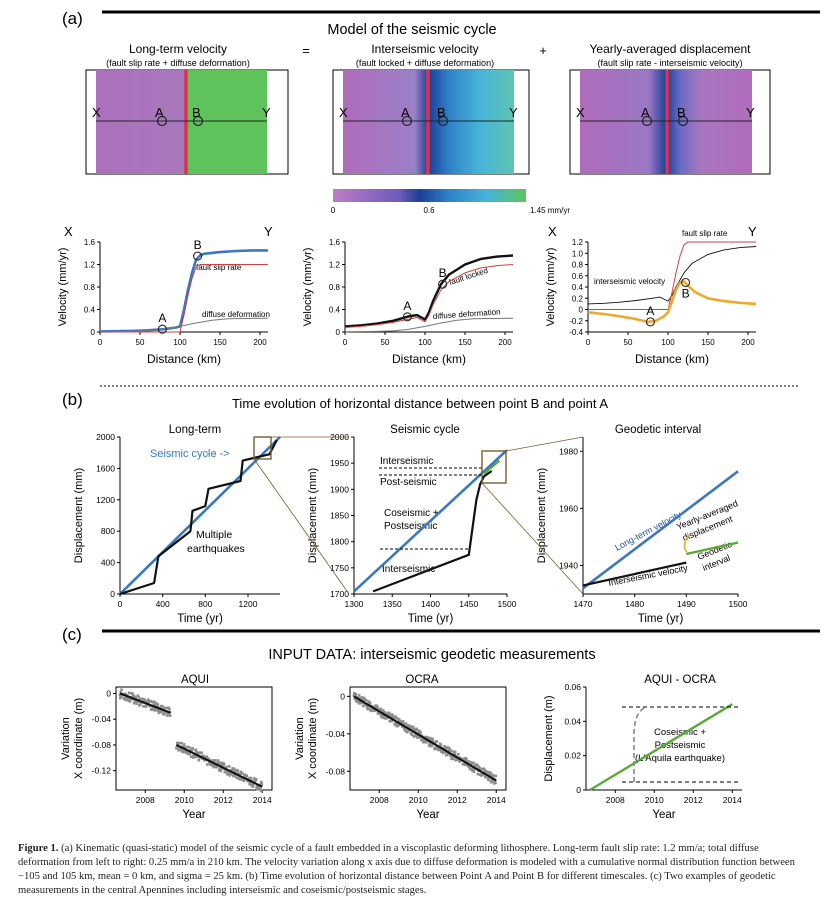 This screenshot has width=824, height=900. I want to click on label-b: B, so click(681, 112).